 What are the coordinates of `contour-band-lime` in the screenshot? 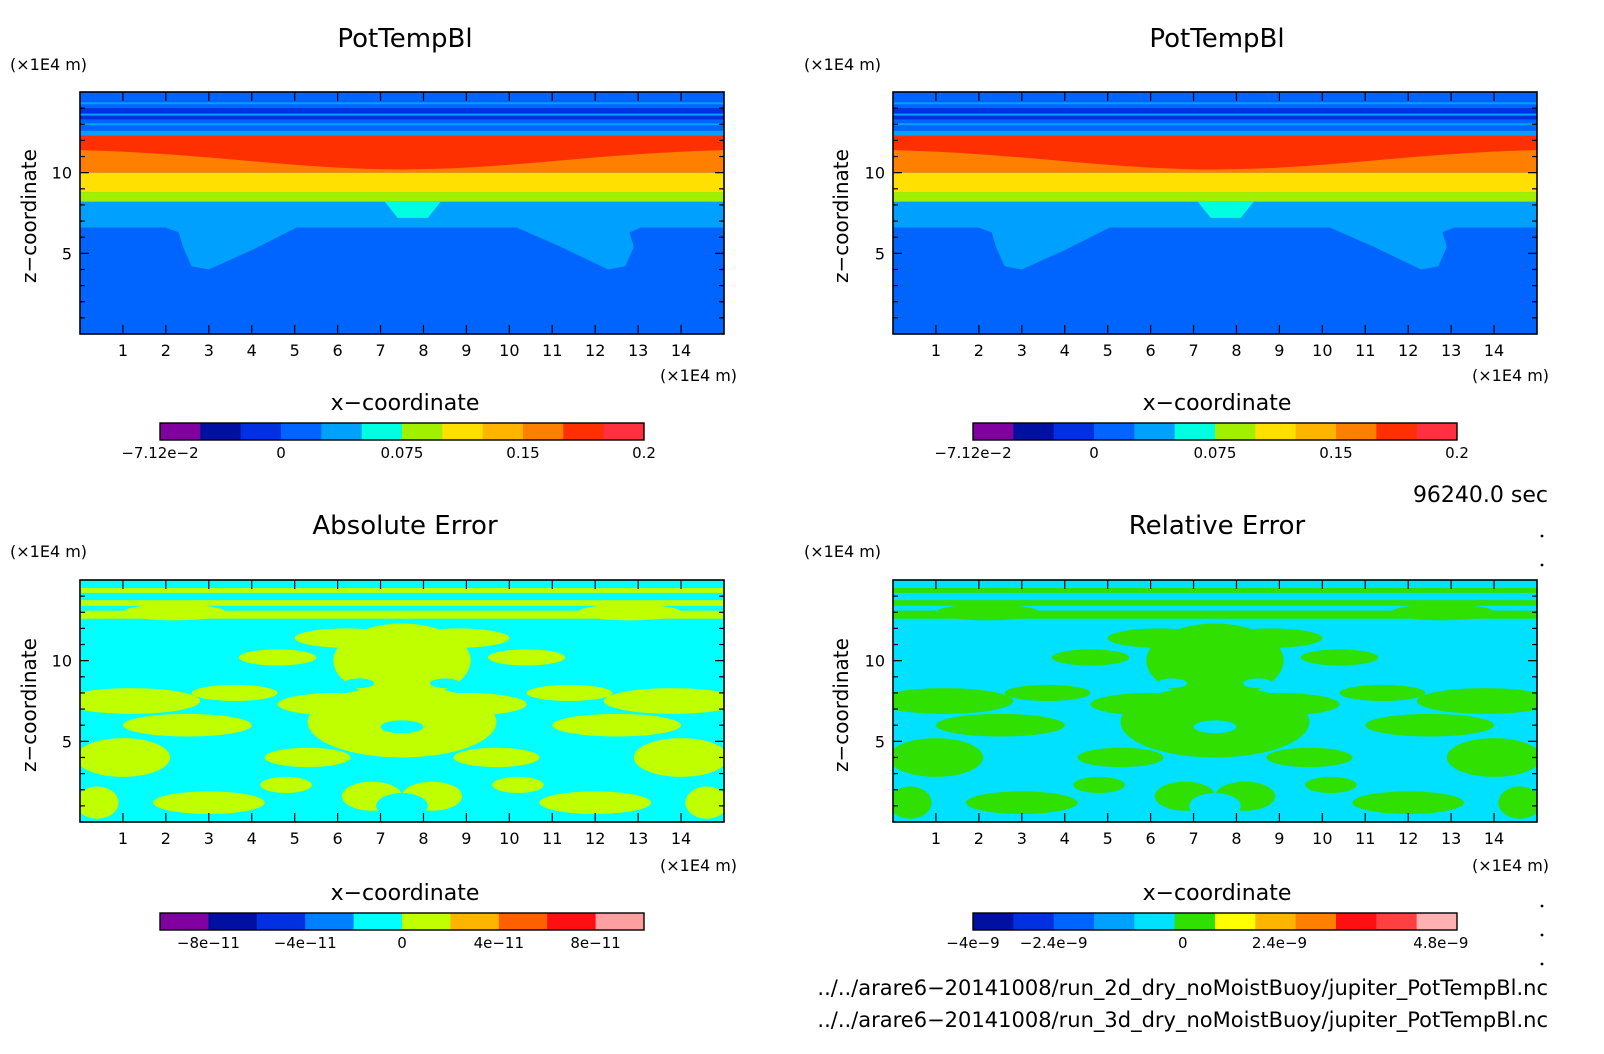 It's located at (402, 197).